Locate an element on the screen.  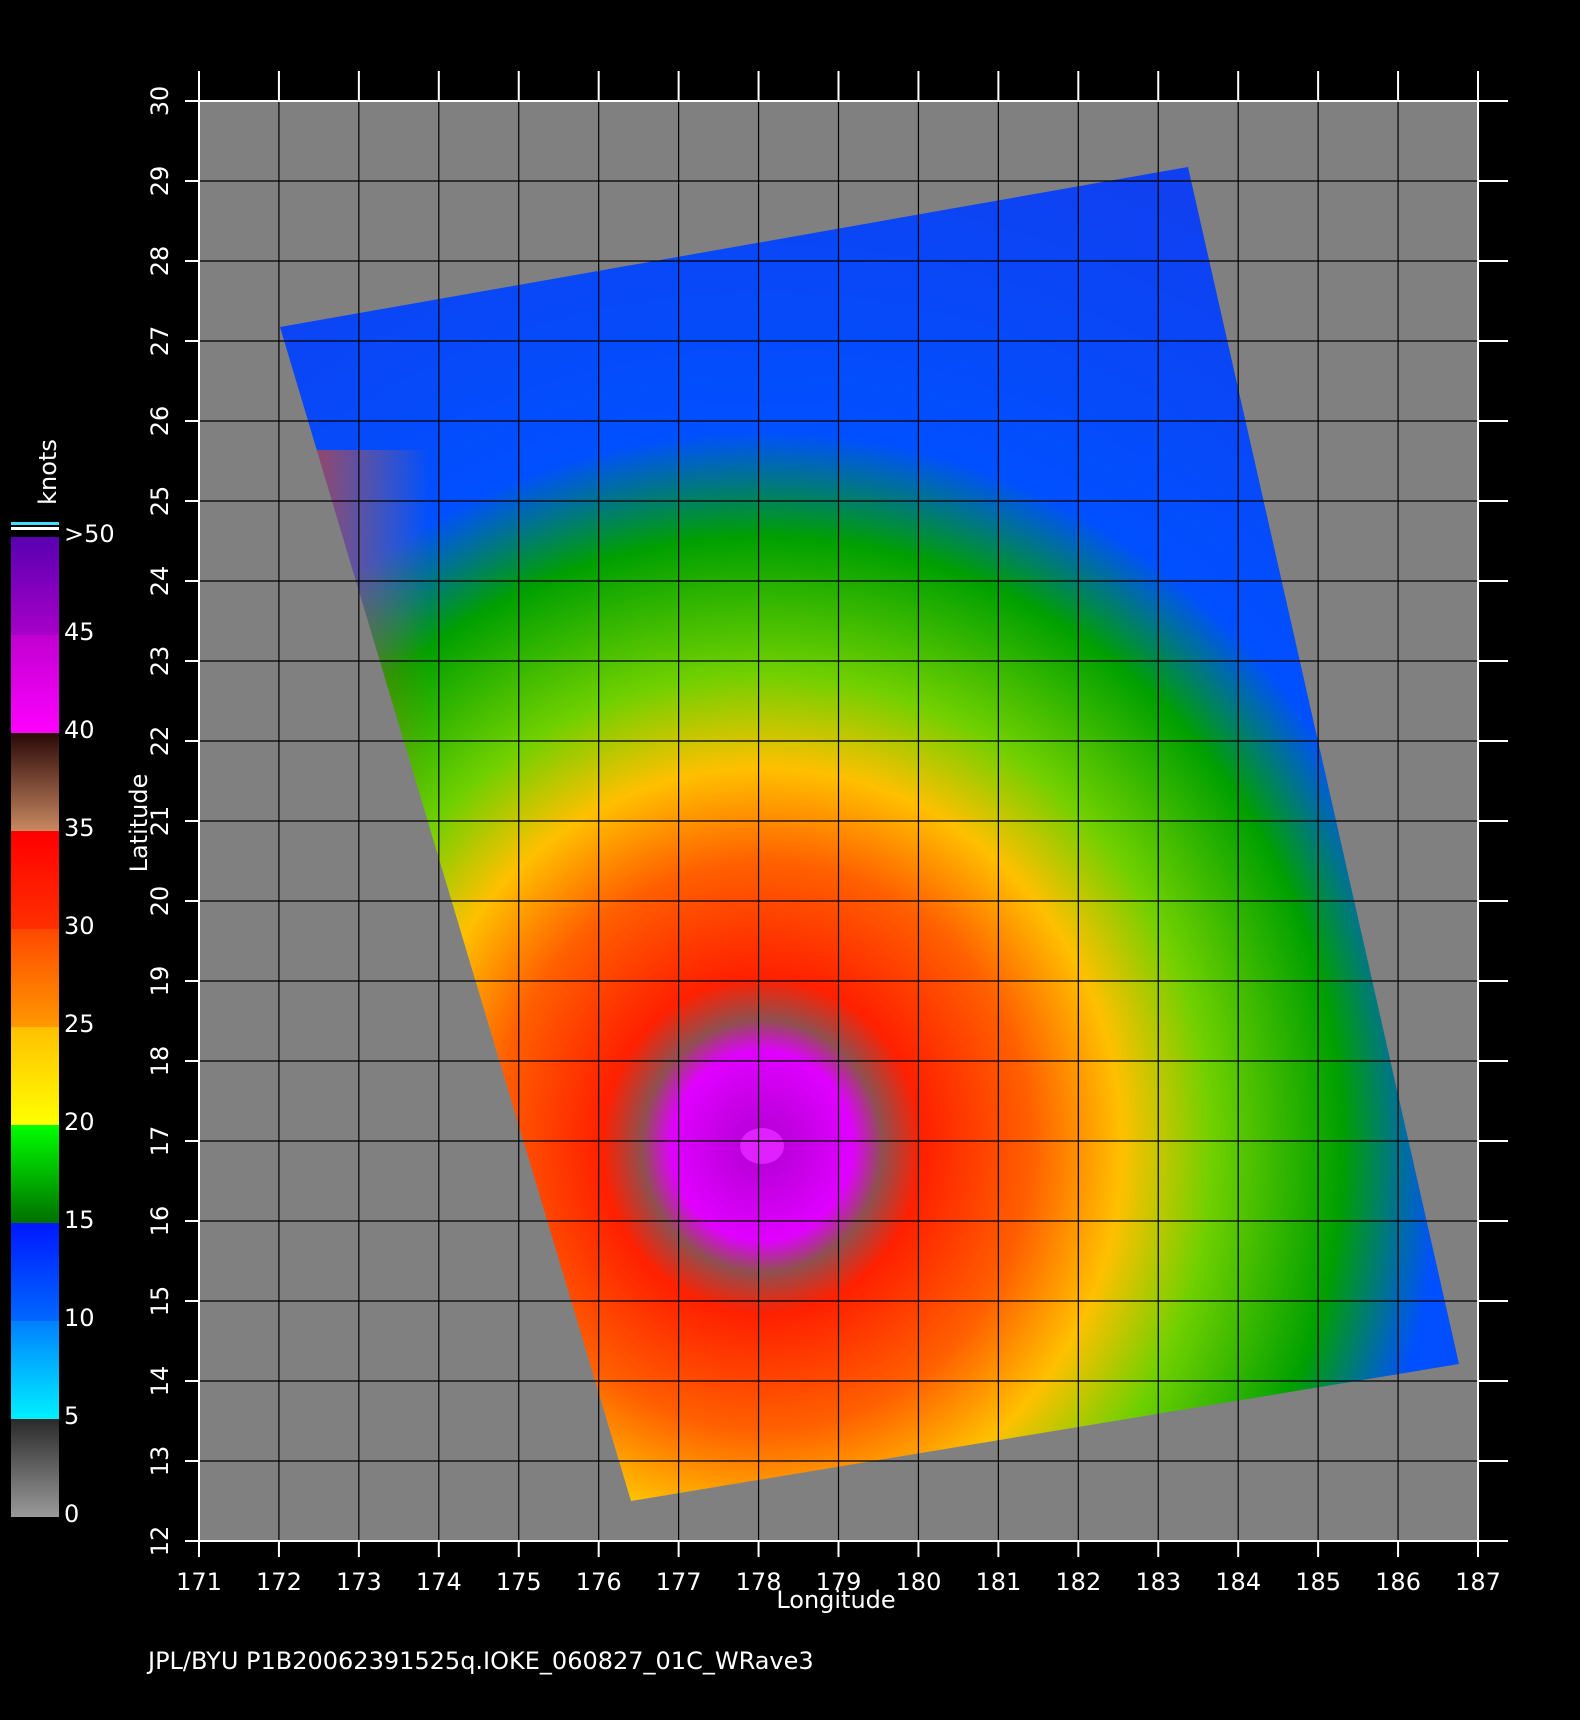
y-tick-label: 25 is located at coordinates (160, 501).